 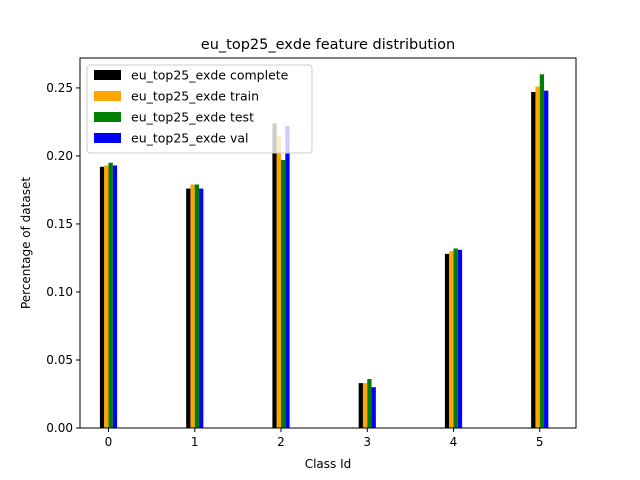 I want to click on y-tick-label: 0.10, so click(x=59, y=292).